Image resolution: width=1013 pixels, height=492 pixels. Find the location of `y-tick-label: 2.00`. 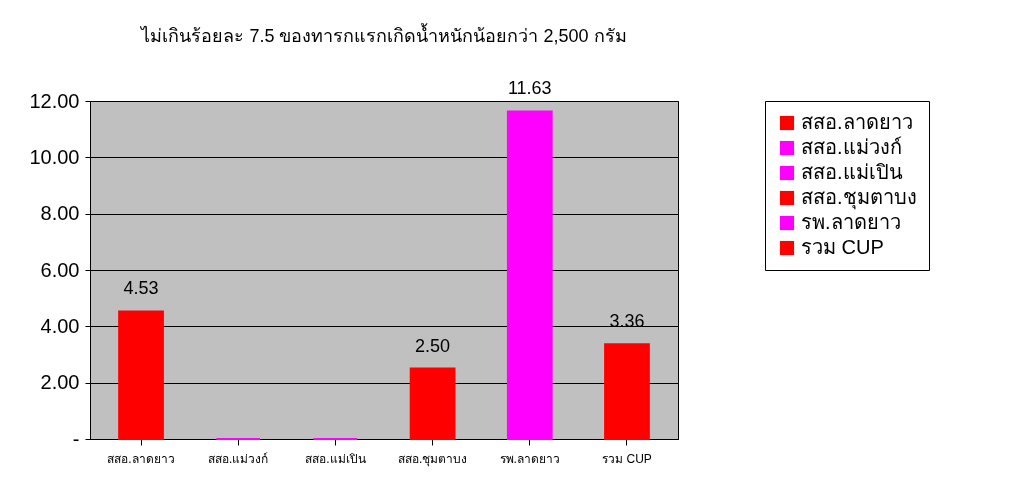

y-tick-label: 2.00 is located at coordinates (60, 382).